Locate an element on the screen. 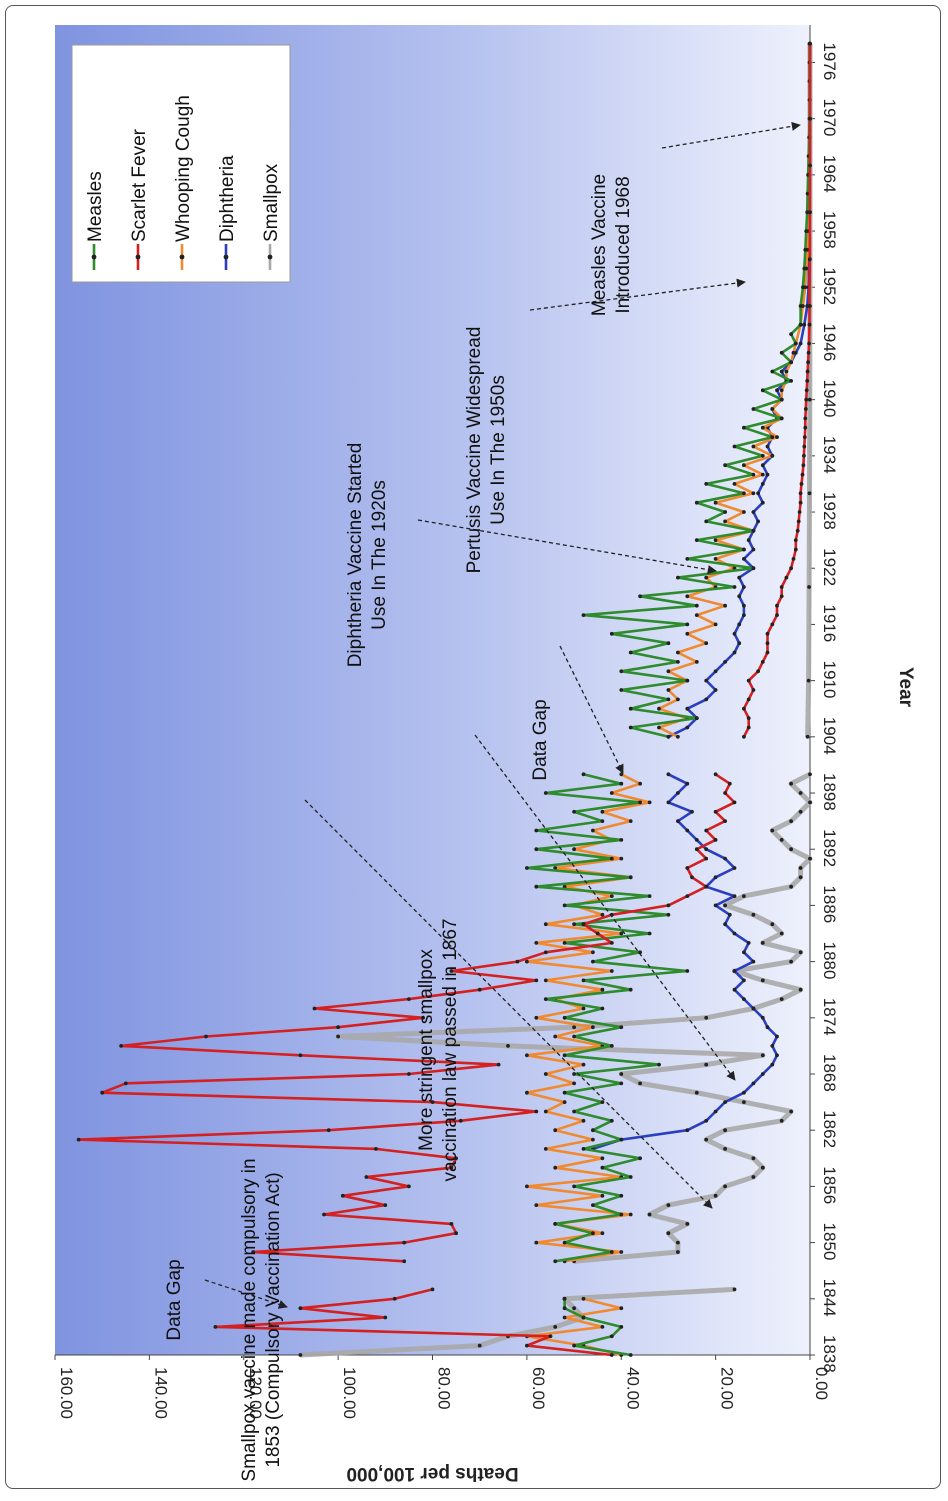 The width and height of the screenshot is (948, 1501). year-tick-label: 1868 is located at coordinates (829, 1073).